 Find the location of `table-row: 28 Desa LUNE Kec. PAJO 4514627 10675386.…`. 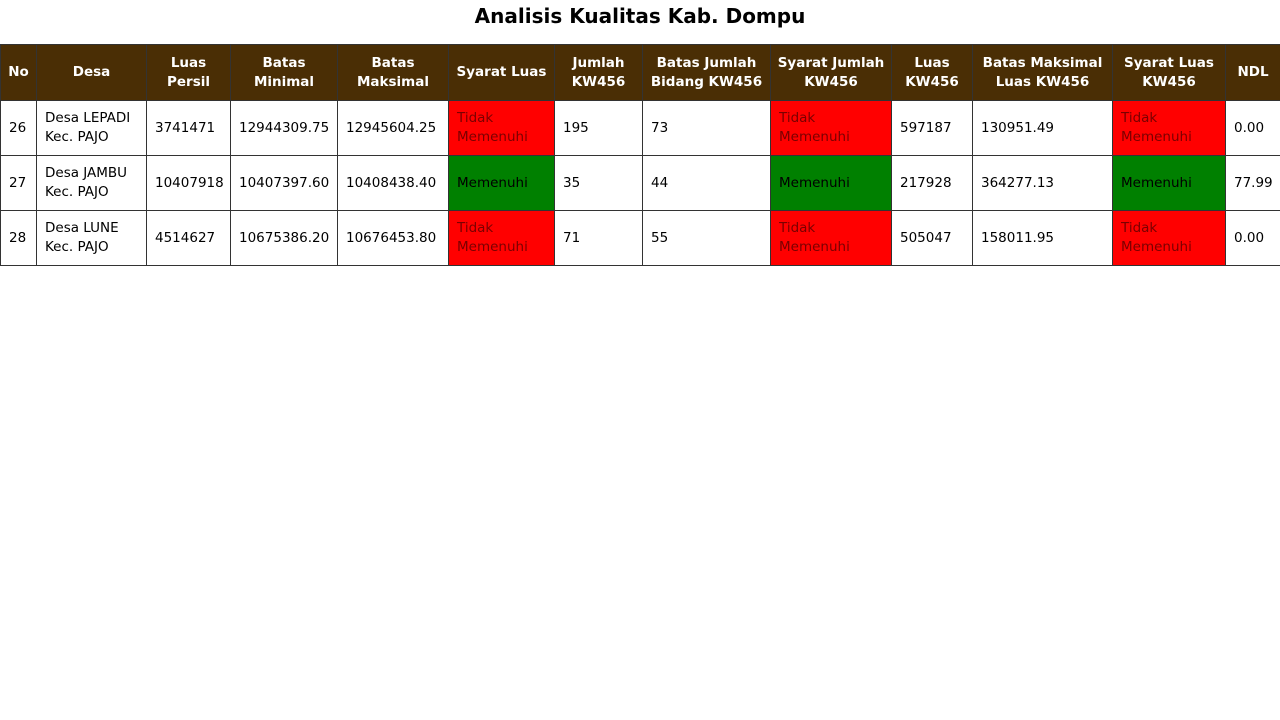

table-row: 28 Desa LUNE Kec. PAJO 4514627 10675386.… is located at coordinates (640, 238).